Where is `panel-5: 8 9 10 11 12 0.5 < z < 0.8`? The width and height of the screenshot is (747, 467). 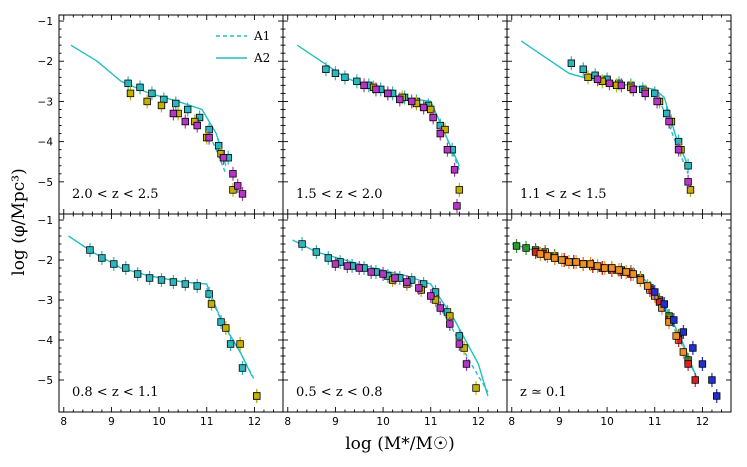
panel-5: 8 9 10 11 12 0.5 < z < 0.8 is located at coordinates (395, 320).